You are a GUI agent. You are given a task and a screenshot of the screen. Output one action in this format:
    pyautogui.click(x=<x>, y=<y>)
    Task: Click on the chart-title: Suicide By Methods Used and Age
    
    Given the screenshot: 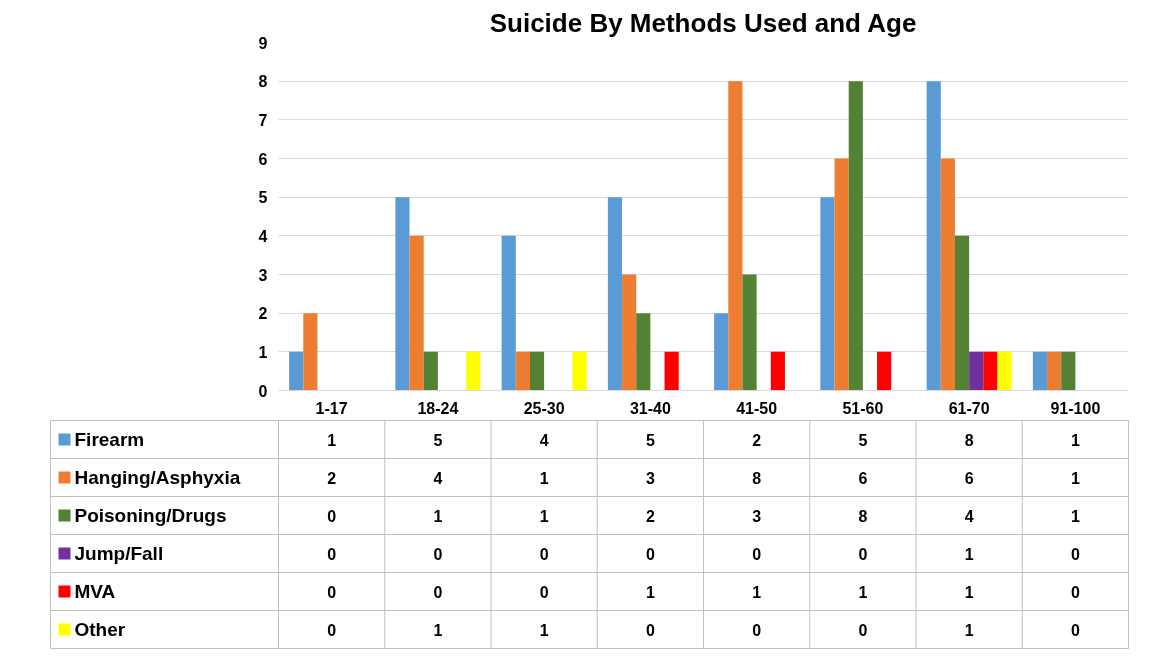 What is the action you would take?
    pyautogui.click(x=703, y=22)
    